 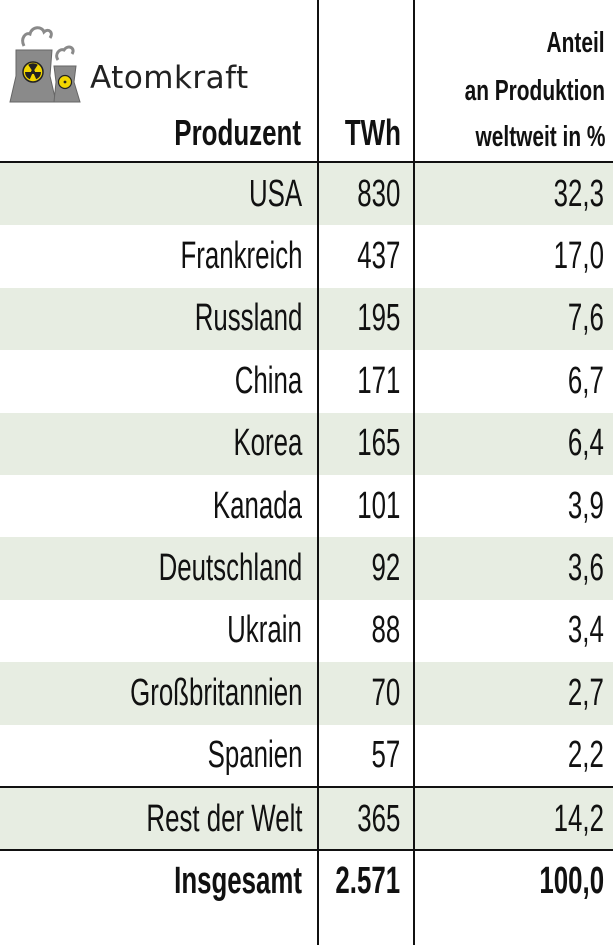 What do you see at coordinates (306, 162) in the screenshot?
I see `header-divider` at bounding box center [306, 162].